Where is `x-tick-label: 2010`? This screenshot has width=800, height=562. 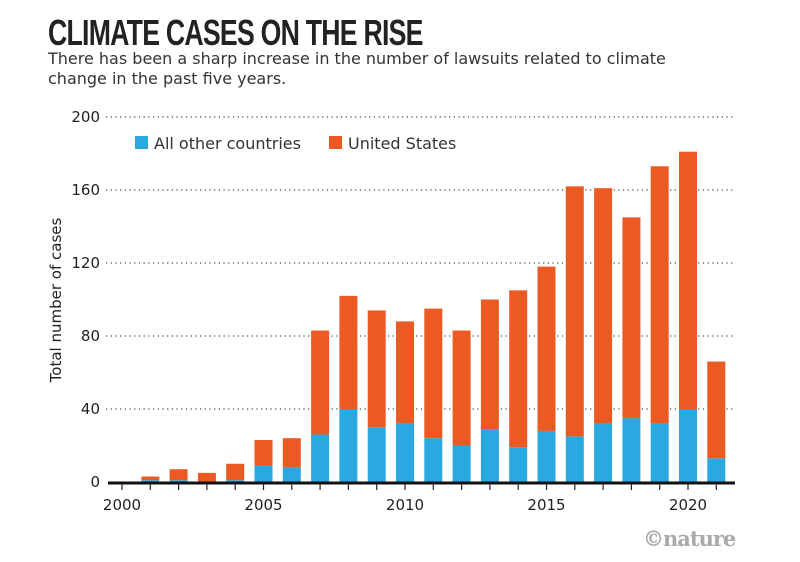 x-tick-label: 2010 is located at coordinates (405, 505).